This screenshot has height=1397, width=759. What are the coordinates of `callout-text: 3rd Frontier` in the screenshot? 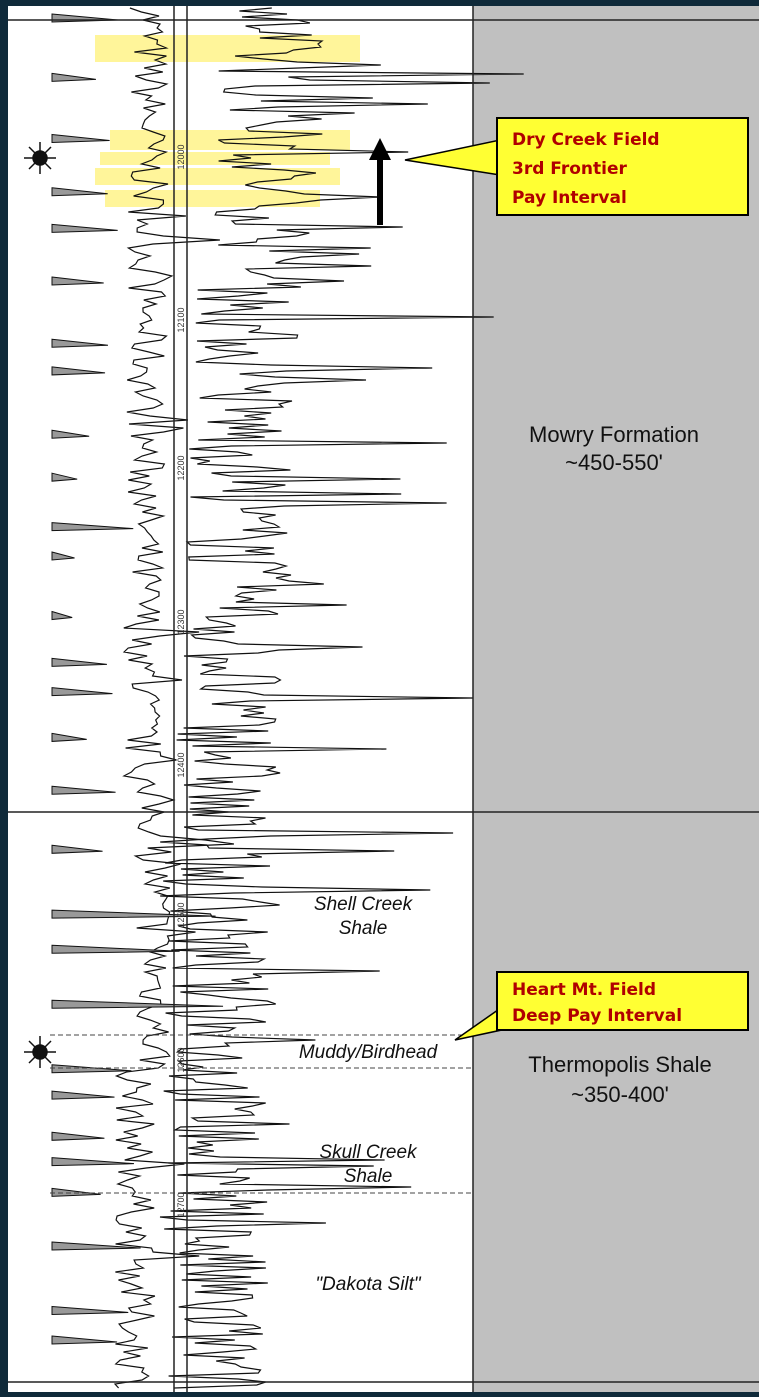 It's located at (569, 169).